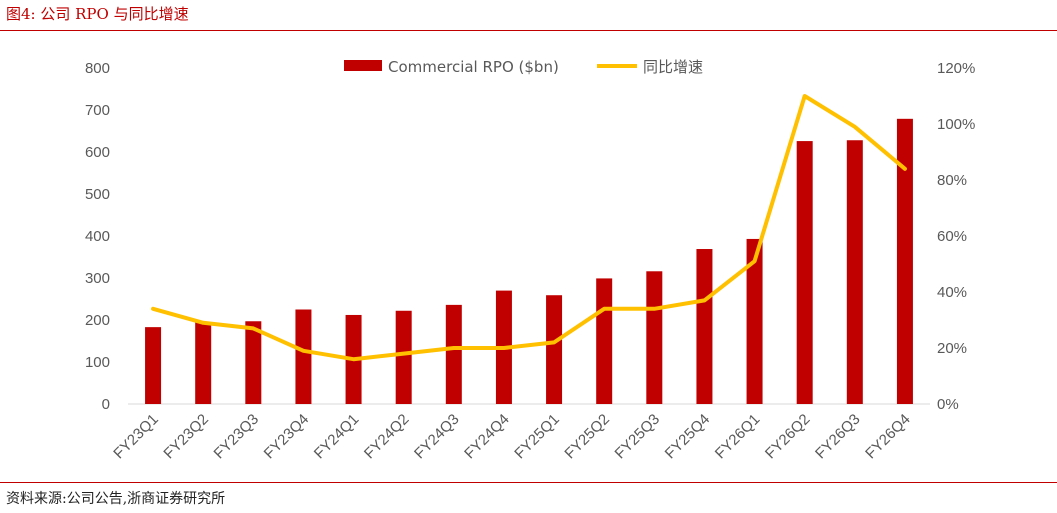 The image size is (1057, 513). What do you see at coordinates (106, 404) in the screenshot?
I see `left-axis-tick: 0` at bounding box center [106, 404].